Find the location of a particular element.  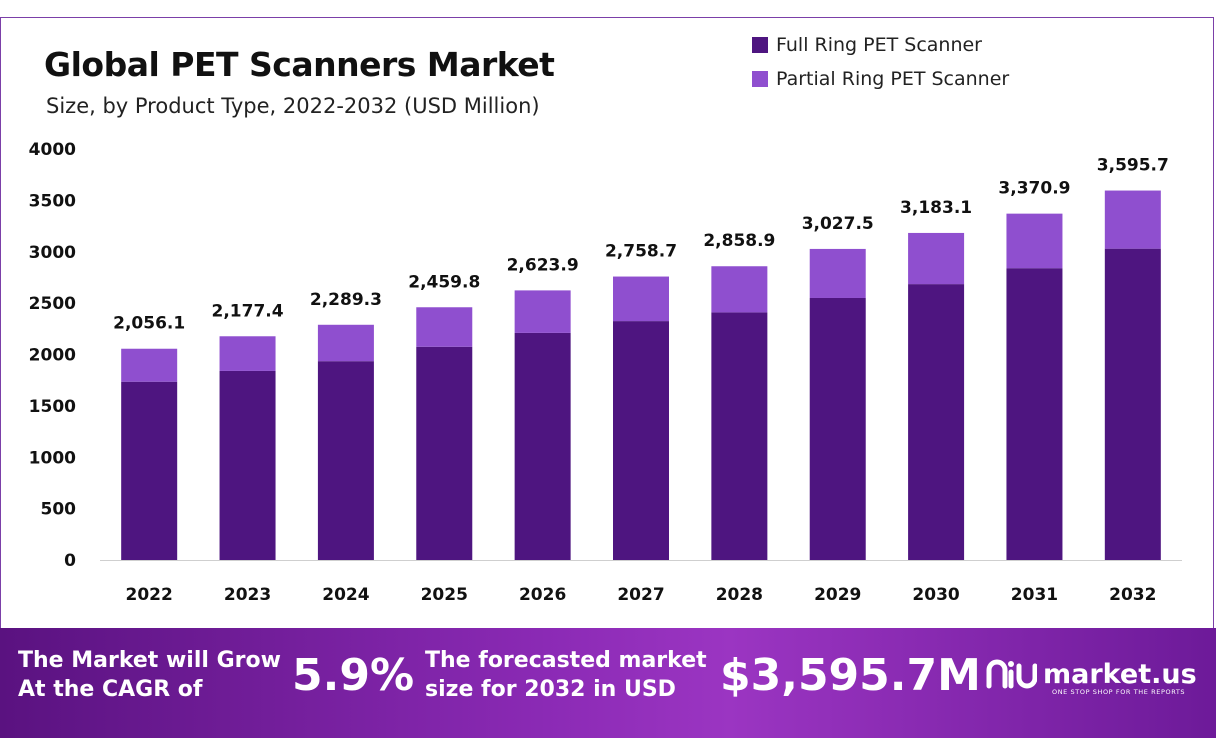

y-tick-label: 1500 is located at coordinates (52, 407).